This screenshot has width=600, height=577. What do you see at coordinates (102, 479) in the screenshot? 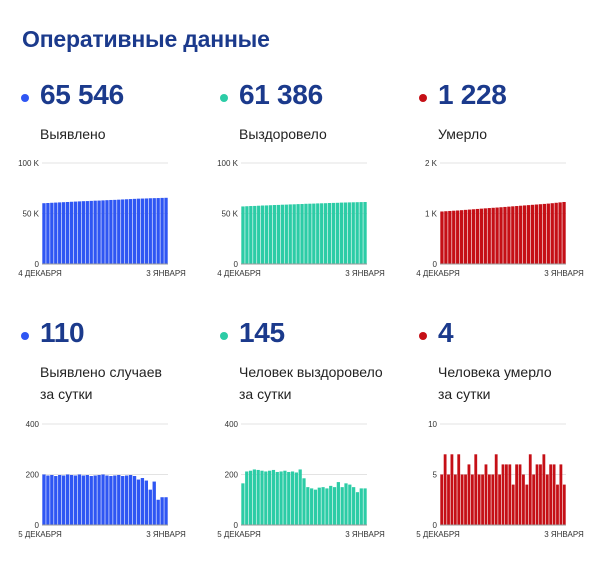
I see `detected-daily-chart: 0 200 400 5 ДЕКАБРЯ 3 ЯНВАРЯ` at bounding box center [102, 479].